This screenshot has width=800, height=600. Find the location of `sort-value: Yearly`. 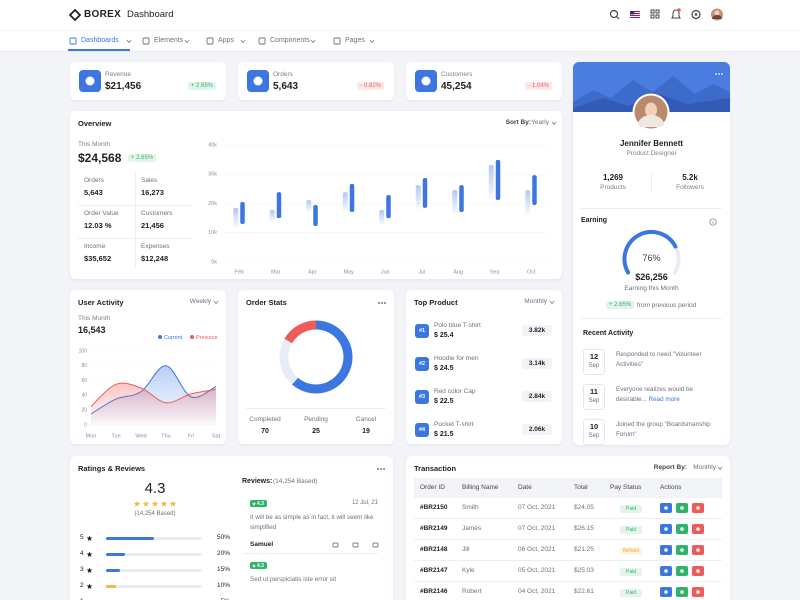

sort-value: Yearly is located at coordinates (540, 122).